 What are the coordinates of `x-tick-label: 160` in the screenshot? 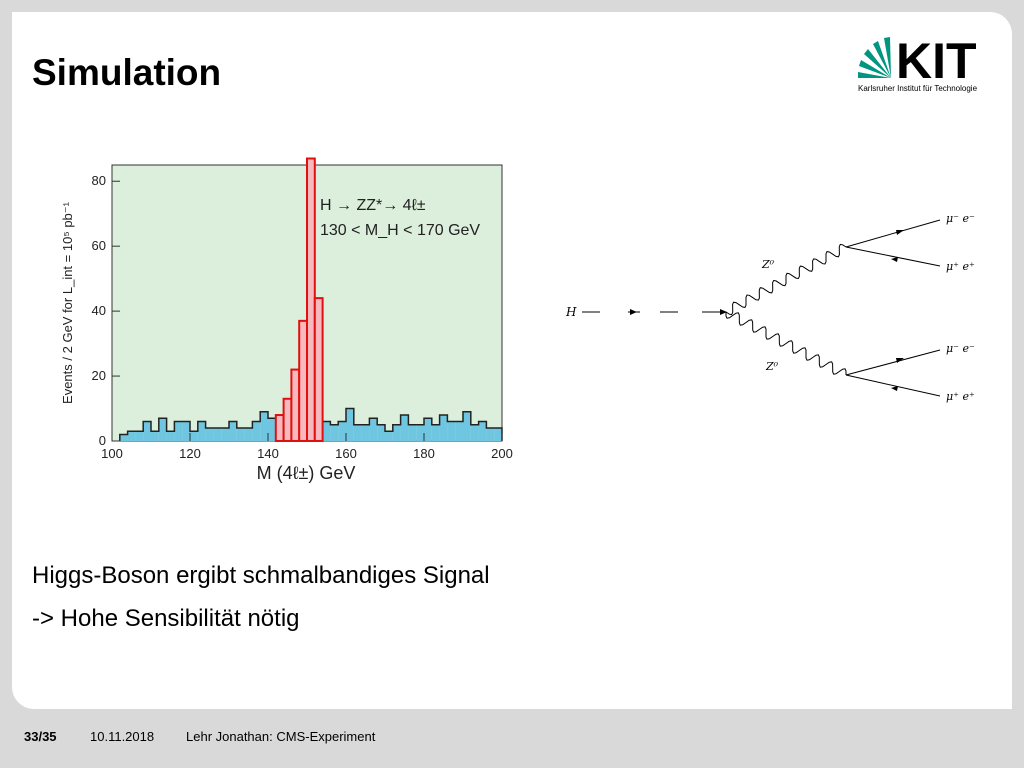 It's located at (346, 453).